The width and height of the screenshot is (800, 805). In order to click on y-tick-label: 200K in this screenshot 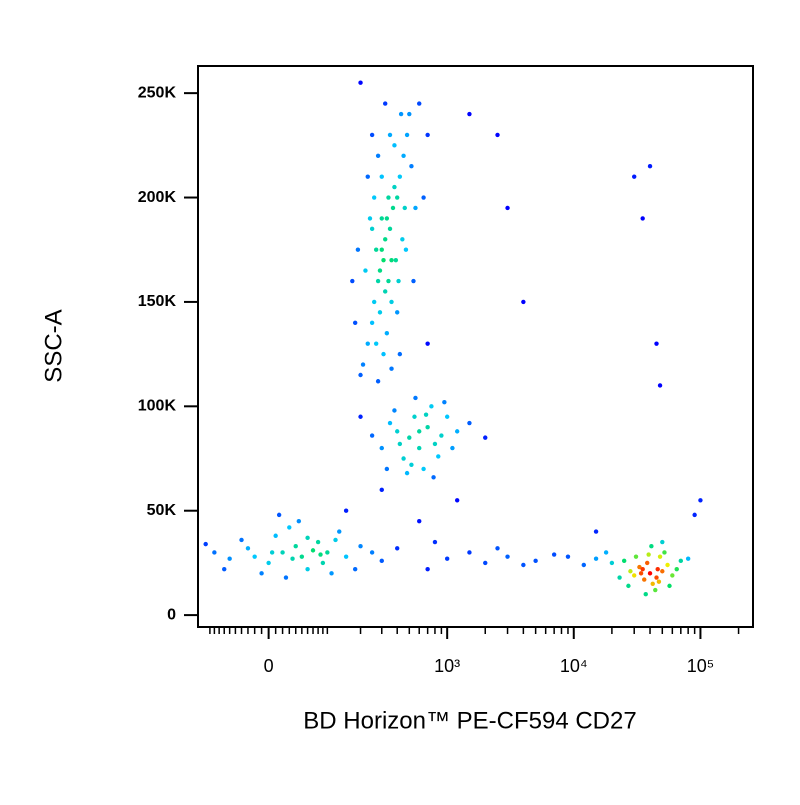, I will do `click(157, 197)`.